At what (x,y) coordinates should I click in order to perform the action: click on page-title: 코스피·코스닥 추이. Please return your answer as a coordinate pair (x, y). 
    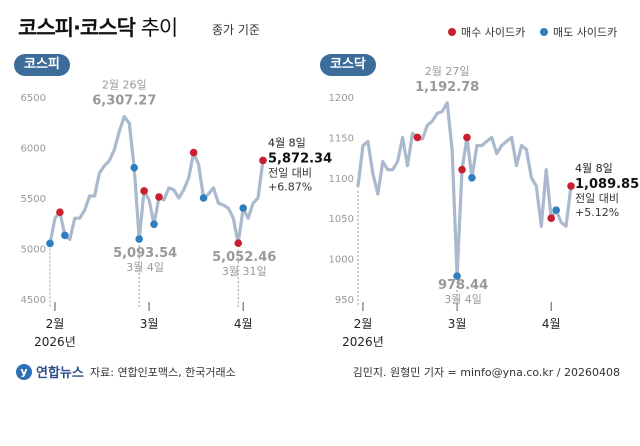
    Looking at the image, I should click on (98, 27).